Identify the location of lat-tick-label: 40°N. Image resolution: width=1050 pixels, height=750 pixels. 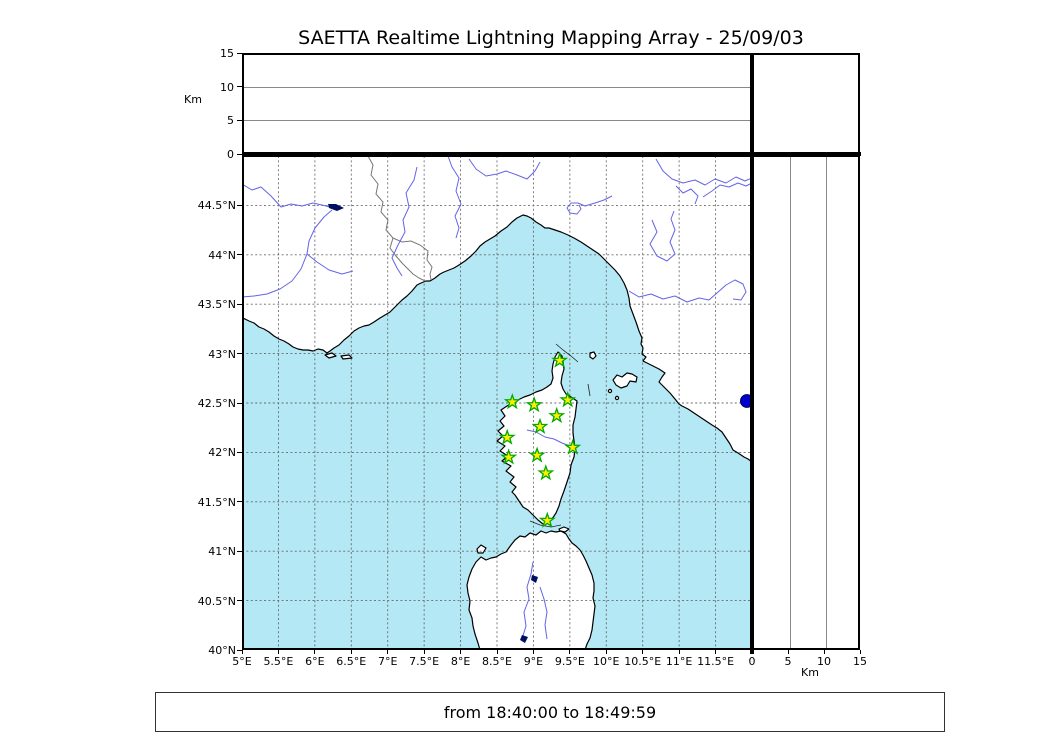
(222, 650).